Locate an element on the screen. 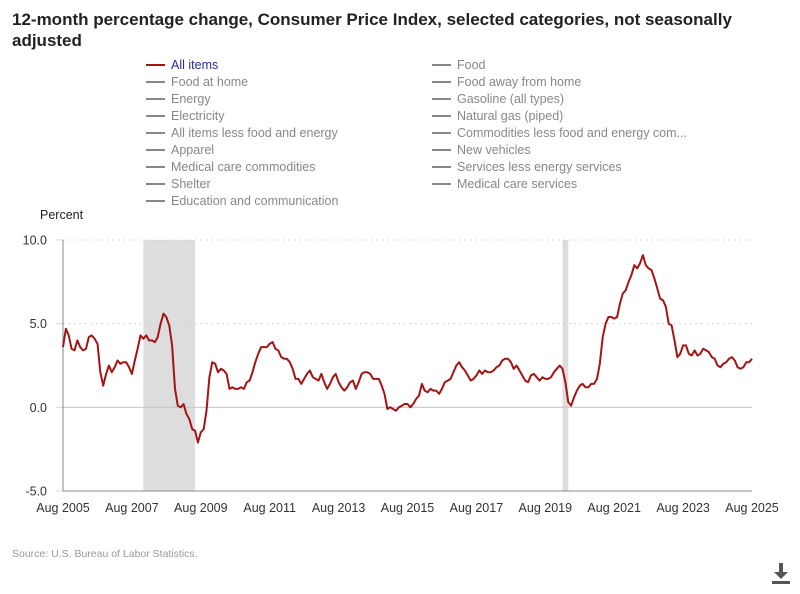 This screenshot has width=800, height=594. legend-label: All items is located at coordinates (195, 64).